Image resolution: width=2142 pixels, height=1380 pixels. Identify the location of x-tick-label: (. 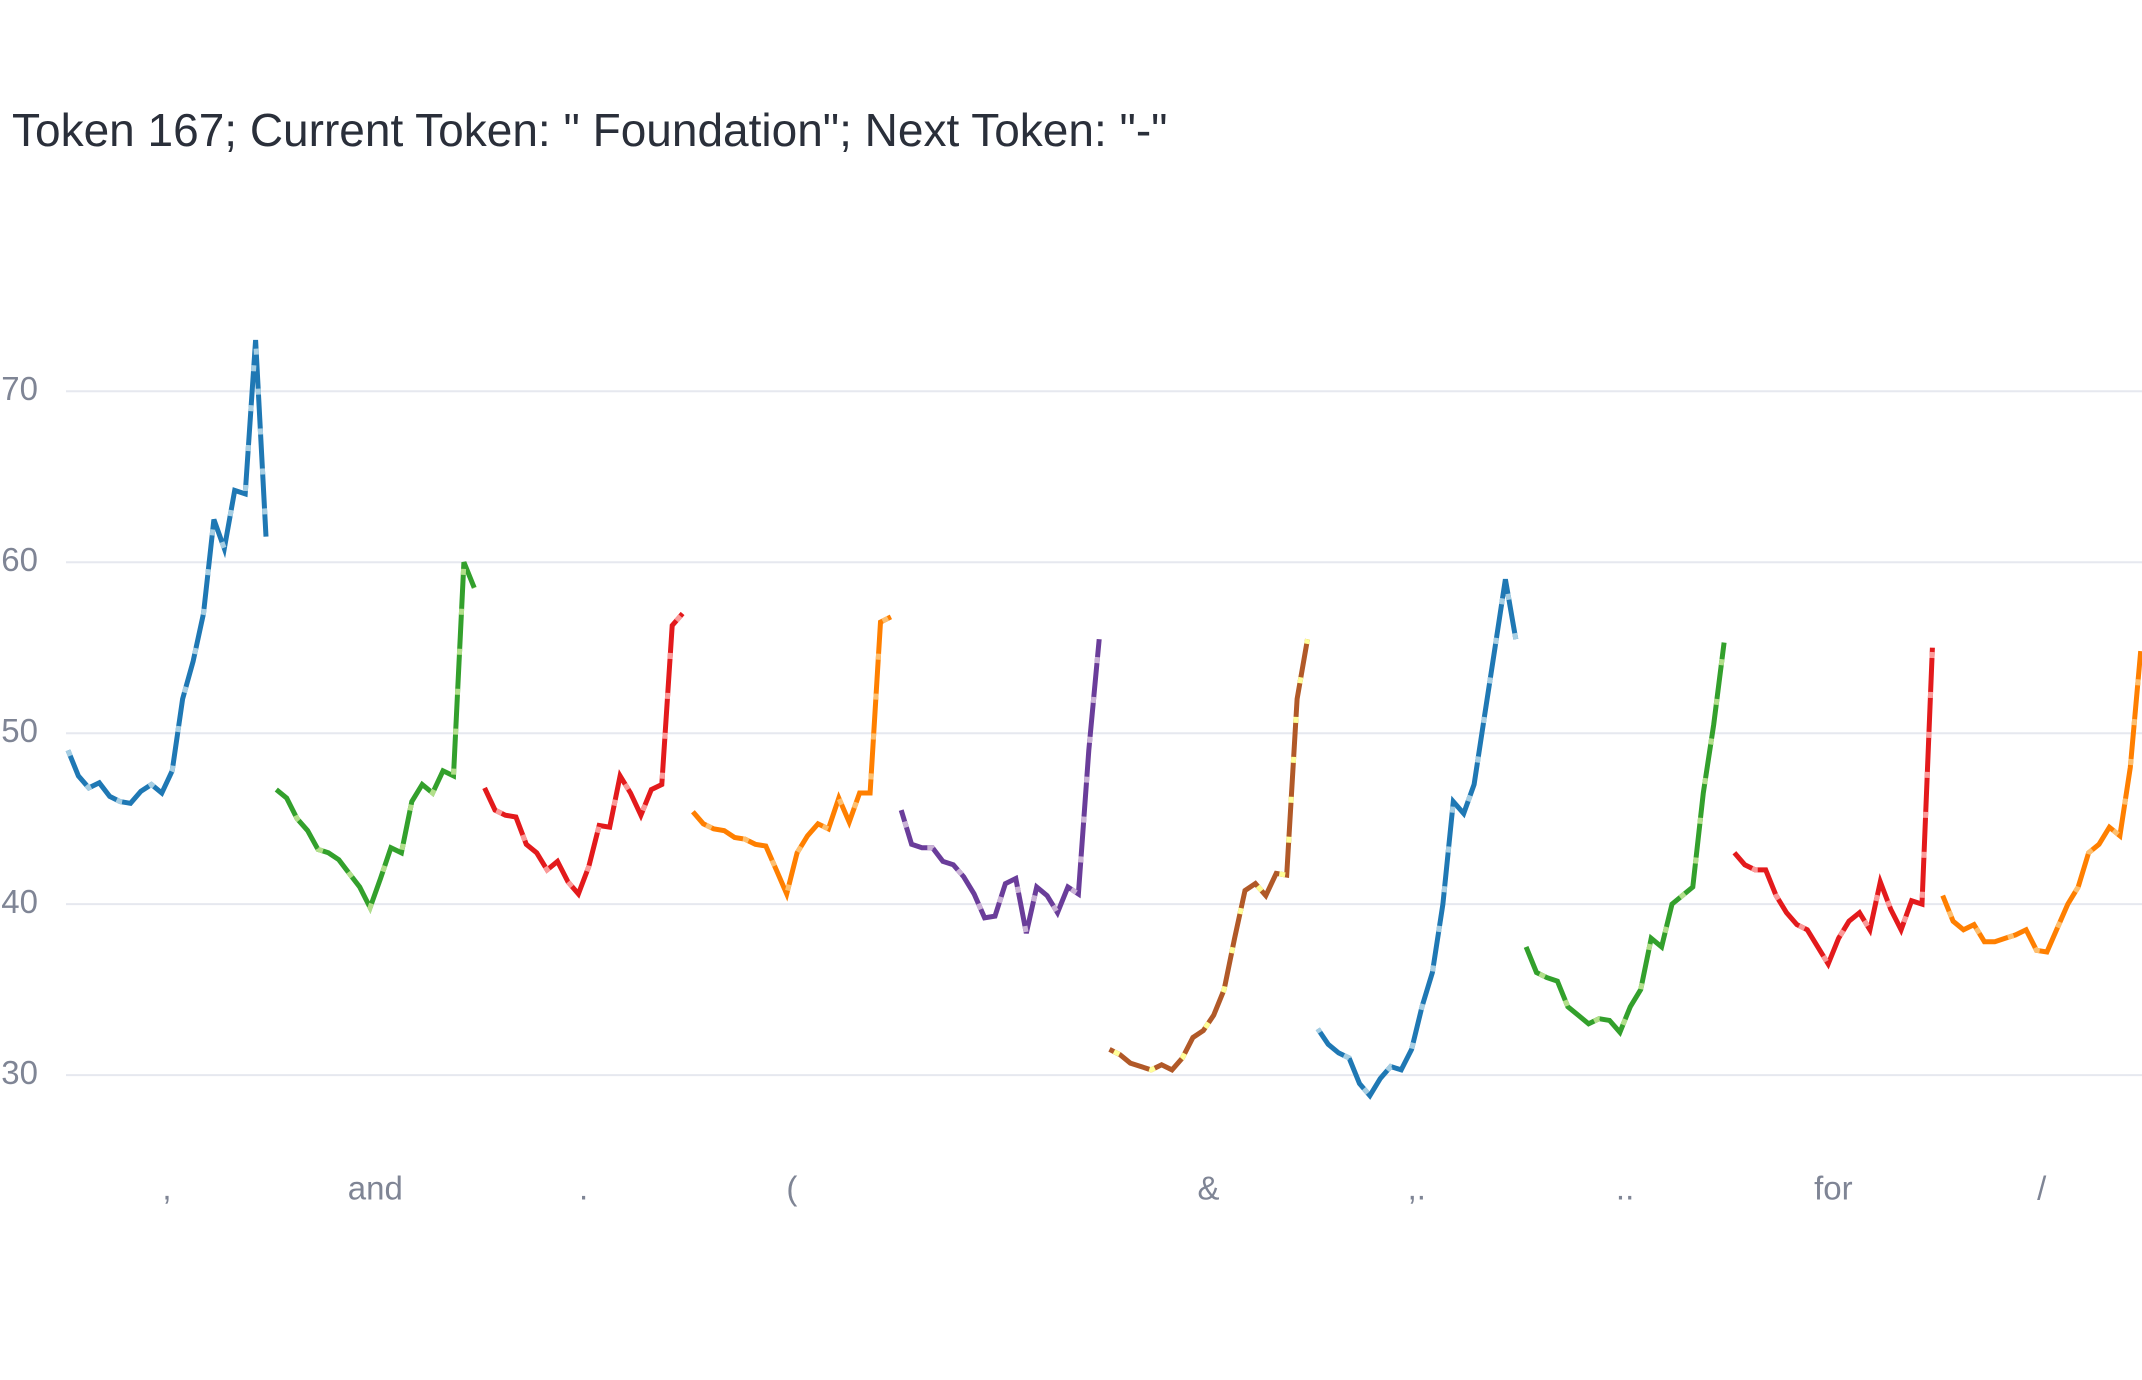
(791, 1188).